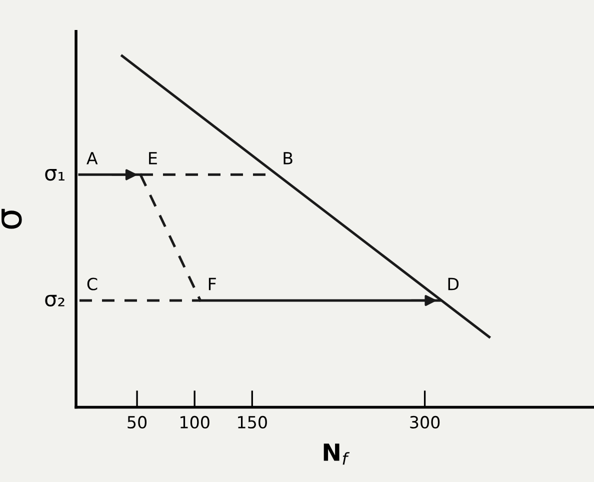 Image resolution: width=594 pixels, height=482 pixels. What do you see at coordinates (153, 158) in the screenshot?
I see `annotation: E` at bounding box center [153, 158].